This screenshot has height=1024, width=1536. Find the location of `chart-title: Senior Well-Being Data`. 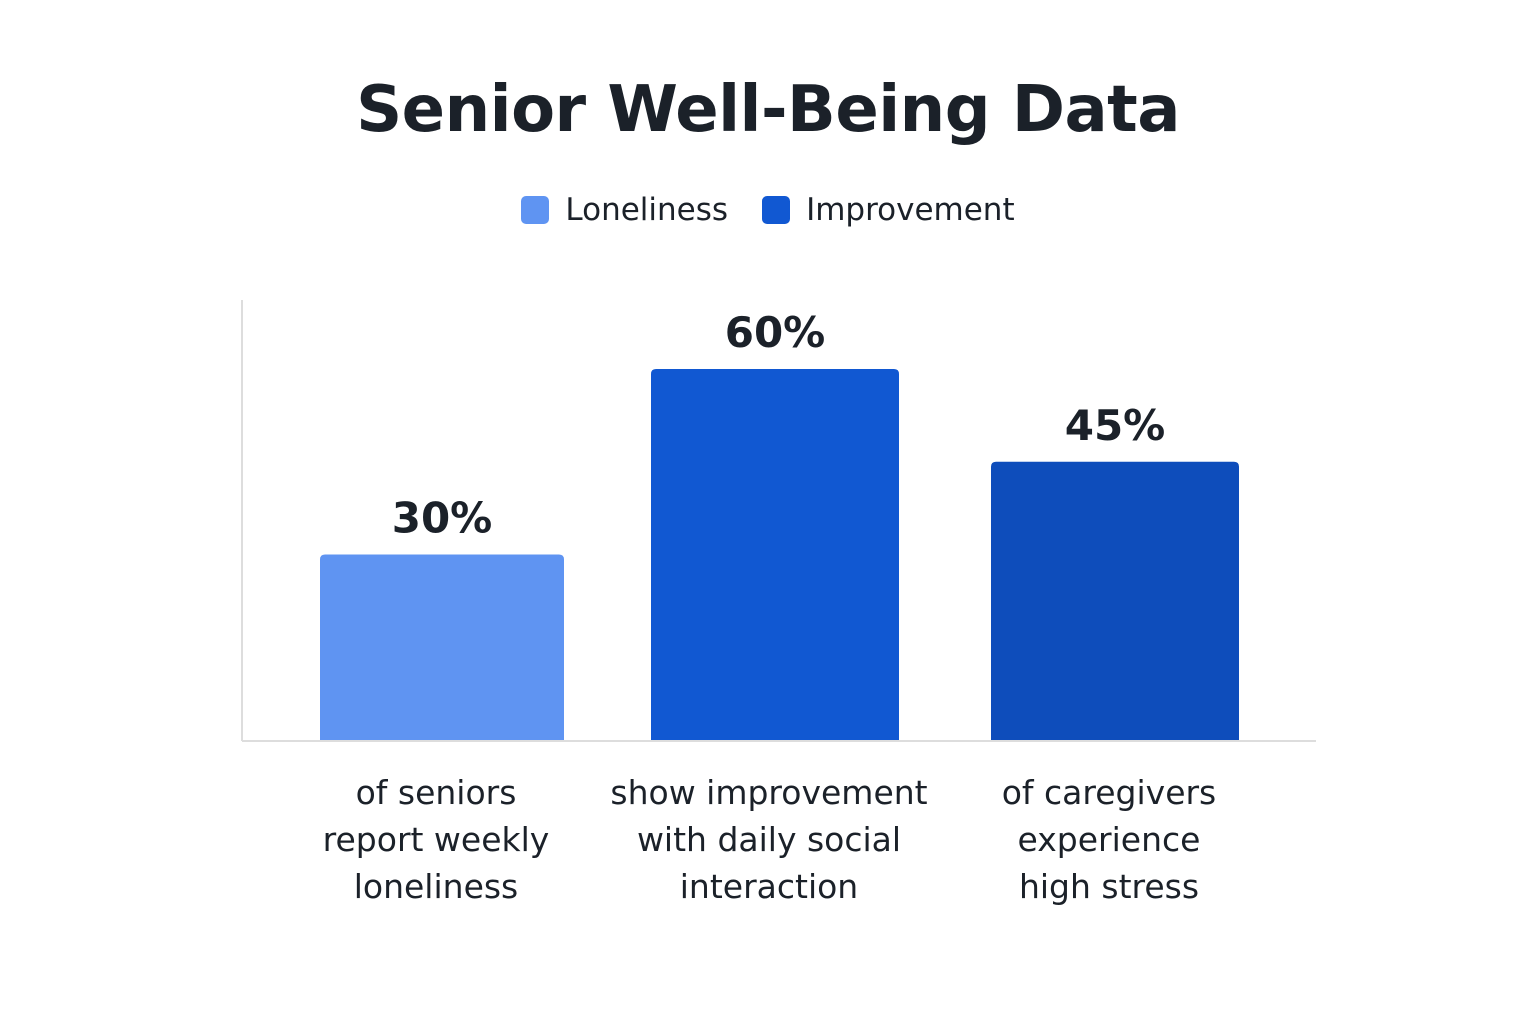

chart-title: Senior Well-Being Data is located at coordinates (768, 110).